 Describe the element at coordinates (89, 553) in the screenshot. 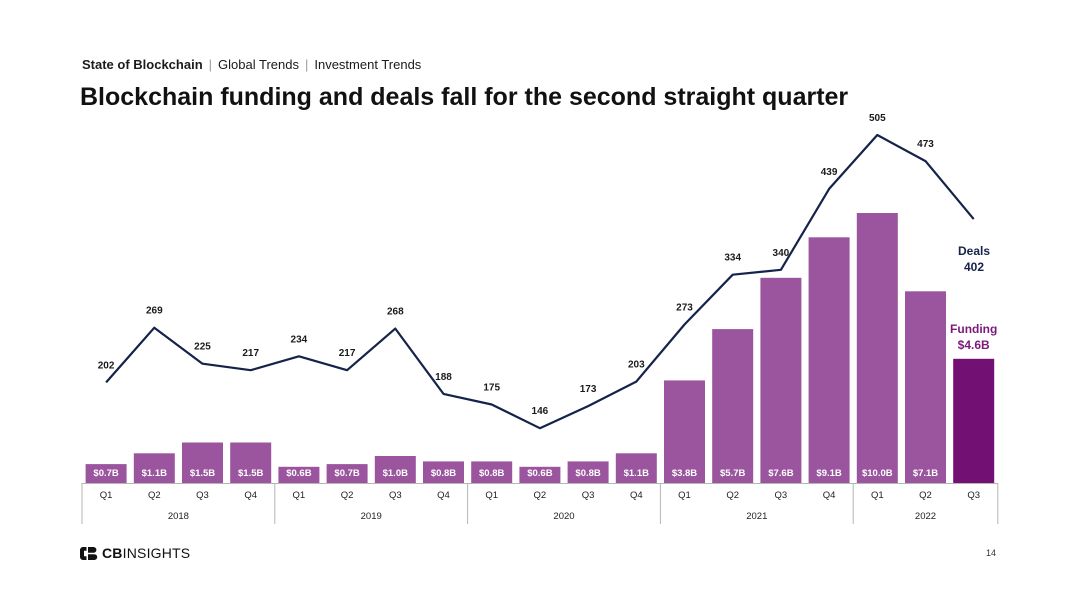

I see `cb-insights-logo-icon` at that location.